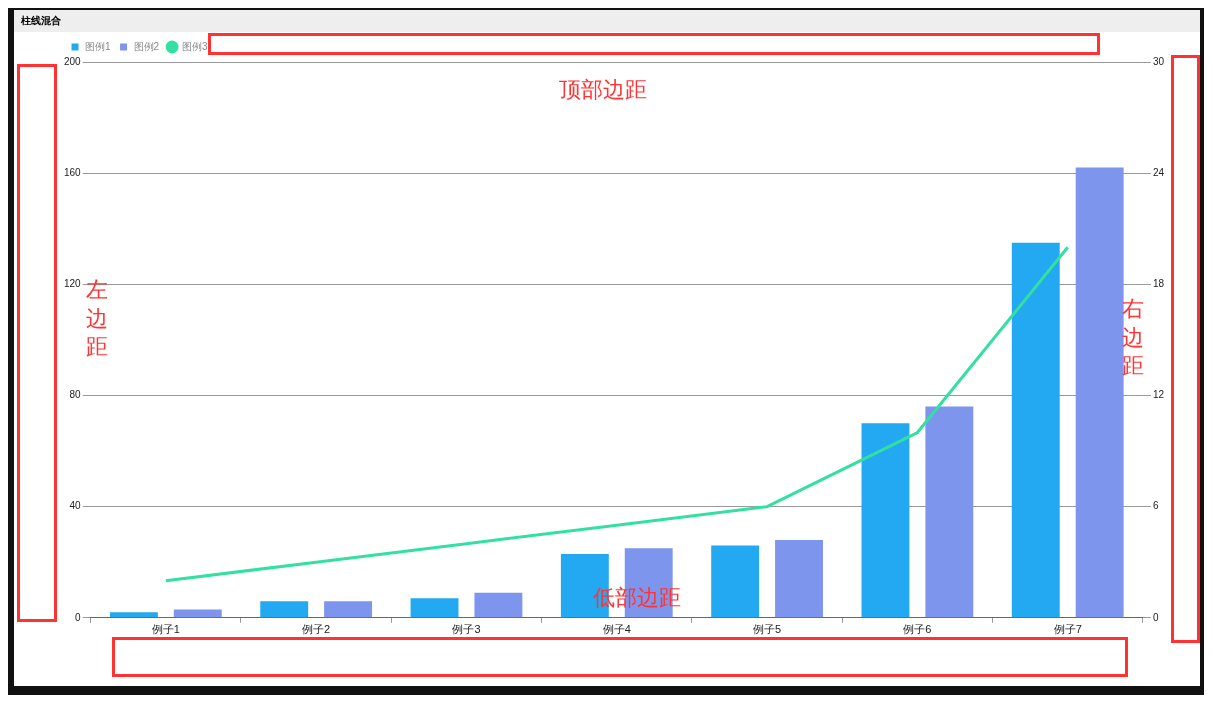  I want to click on x-tick-label: 例子3, so click(466, 629).